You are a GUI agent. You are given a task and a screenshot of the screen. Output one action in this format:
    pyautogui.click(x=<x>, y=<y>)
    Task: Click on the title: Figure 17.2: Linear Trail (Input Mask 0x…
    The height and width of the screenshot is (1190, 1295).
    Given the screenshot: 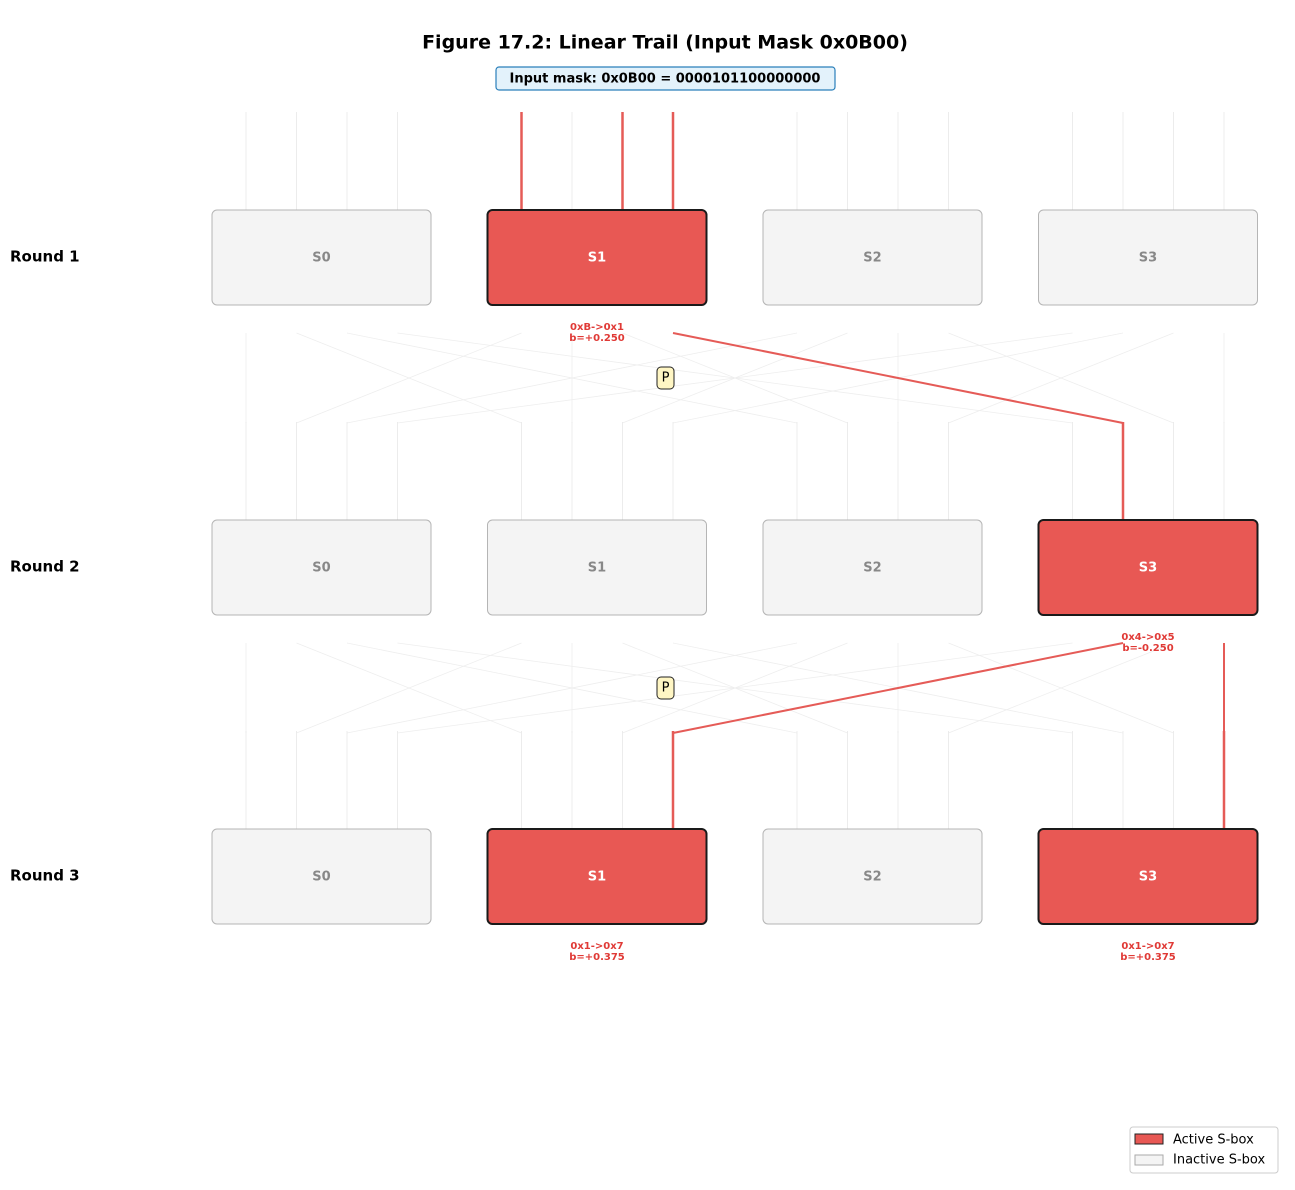 What is the action you would take?
    pyautogui.click(x=665, y=43)
    